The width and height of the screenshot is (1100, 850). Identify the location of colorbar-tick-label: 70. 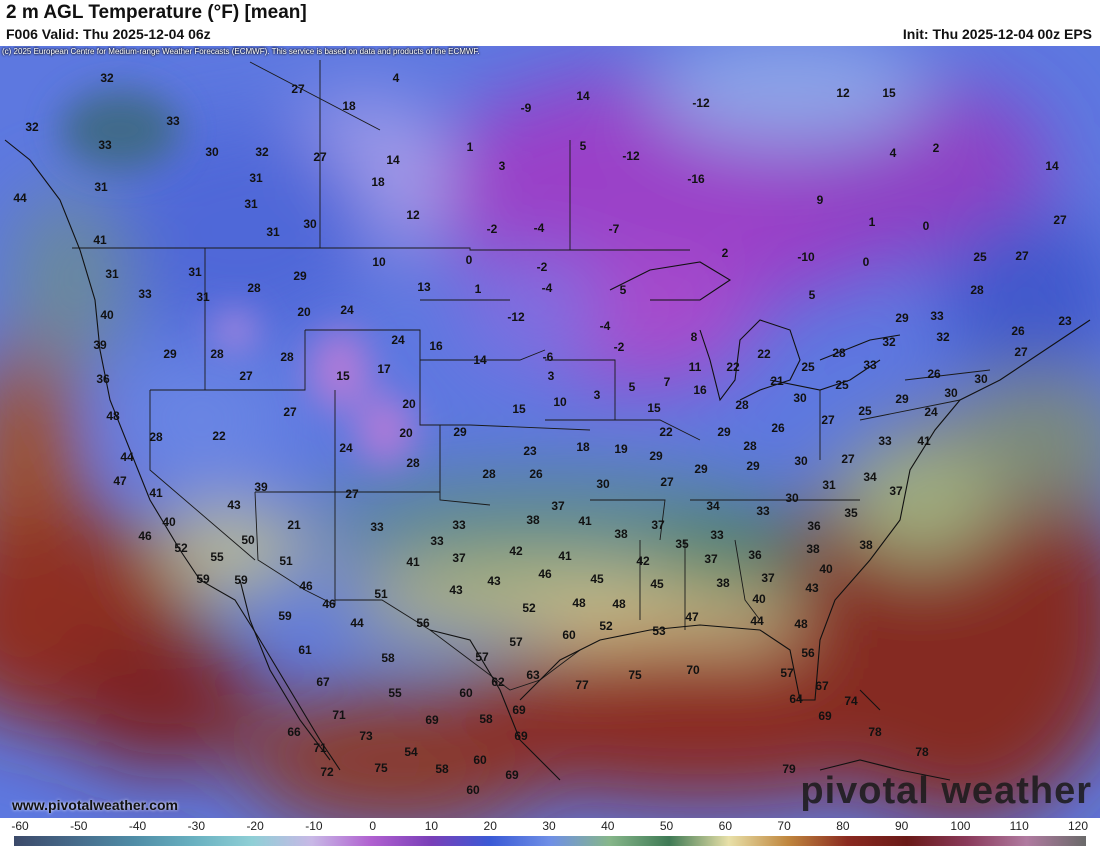
(784, 826).